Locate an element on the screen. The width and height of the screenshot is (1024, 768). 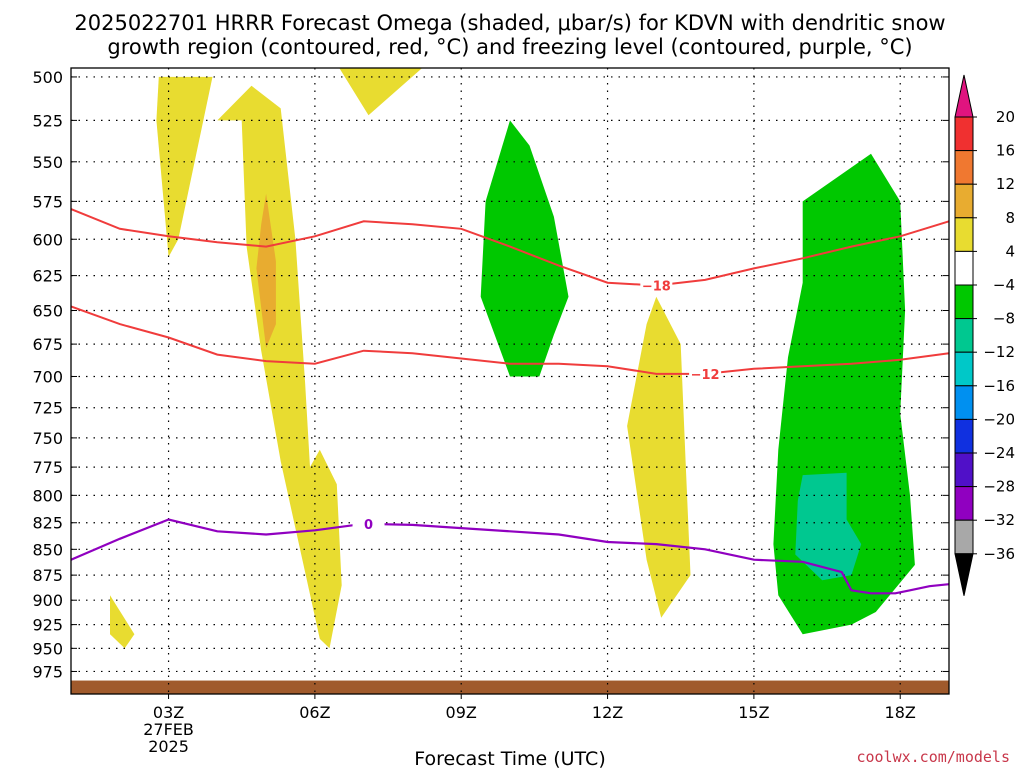
y-tick-label-750: 750 is located at coordinates (47, 438).